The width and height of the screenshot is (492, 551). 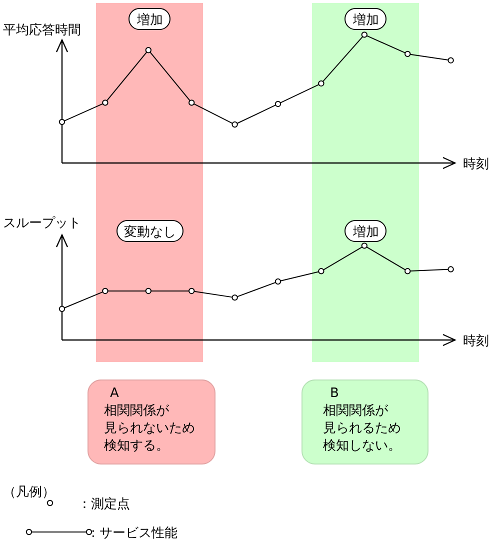 I want to click on y-axis-title: 平均応答時間, so click(x=42, y=30).